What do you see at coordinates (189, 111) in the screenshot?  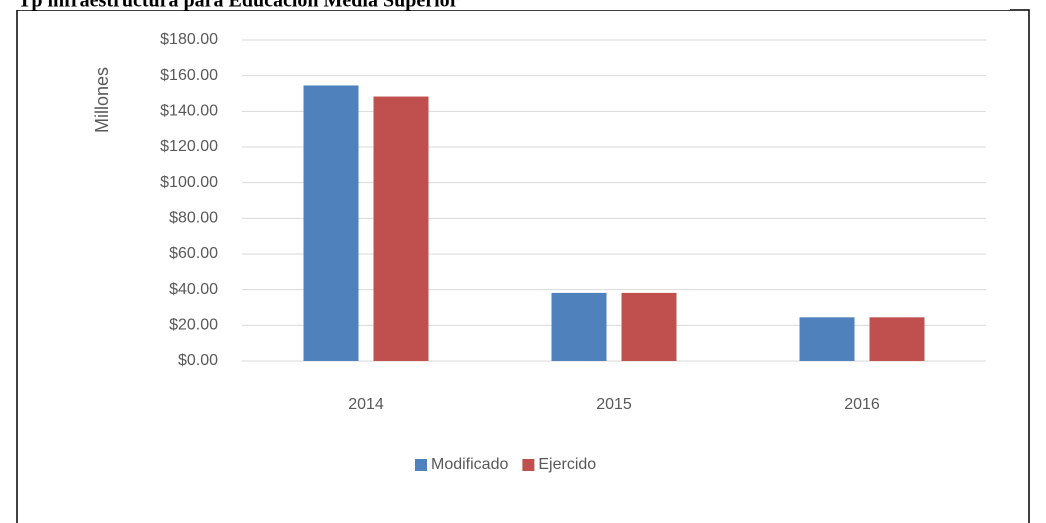 I see `y-tick-label: $140.00` at bounding box center [189, 111].